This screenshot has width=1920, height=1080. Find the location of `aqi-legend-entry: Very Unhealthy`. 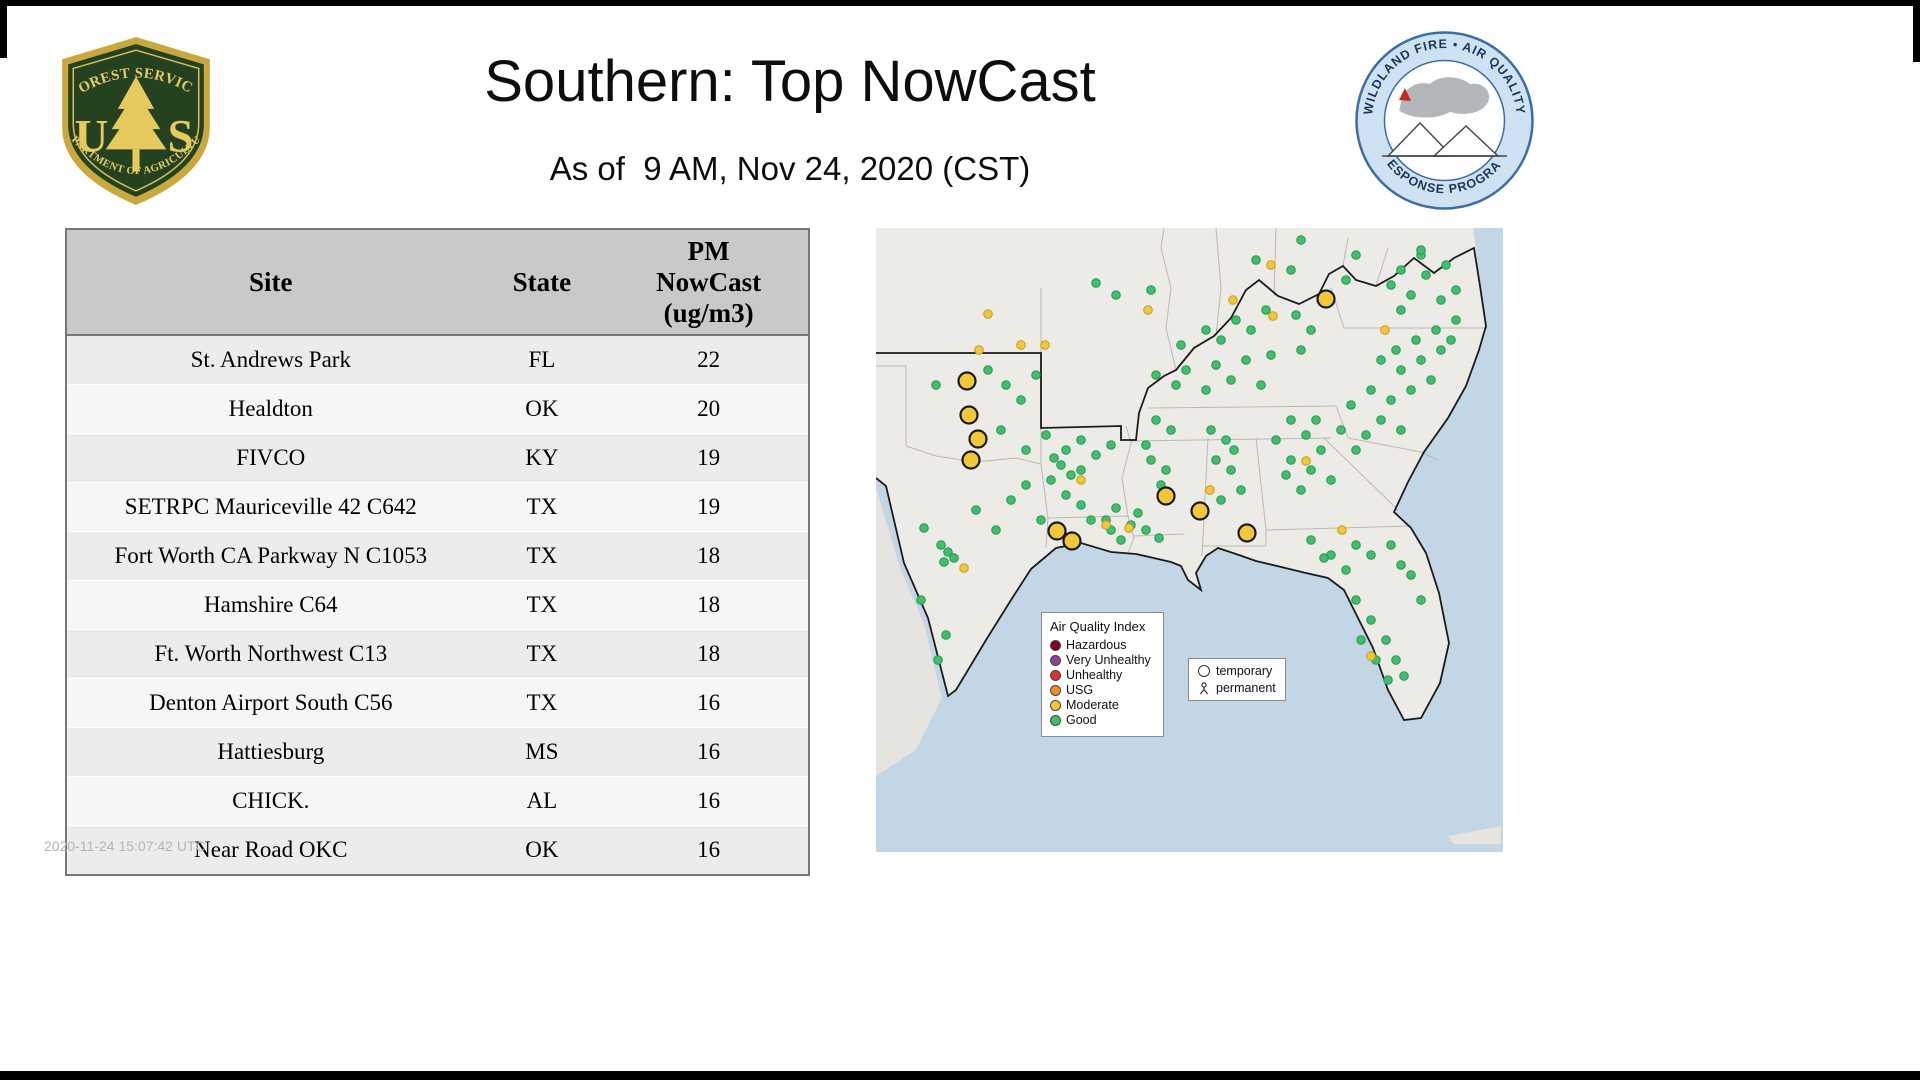

aqi-legend-entry: Very Unhealthy is located at coordinates (1100, 660).